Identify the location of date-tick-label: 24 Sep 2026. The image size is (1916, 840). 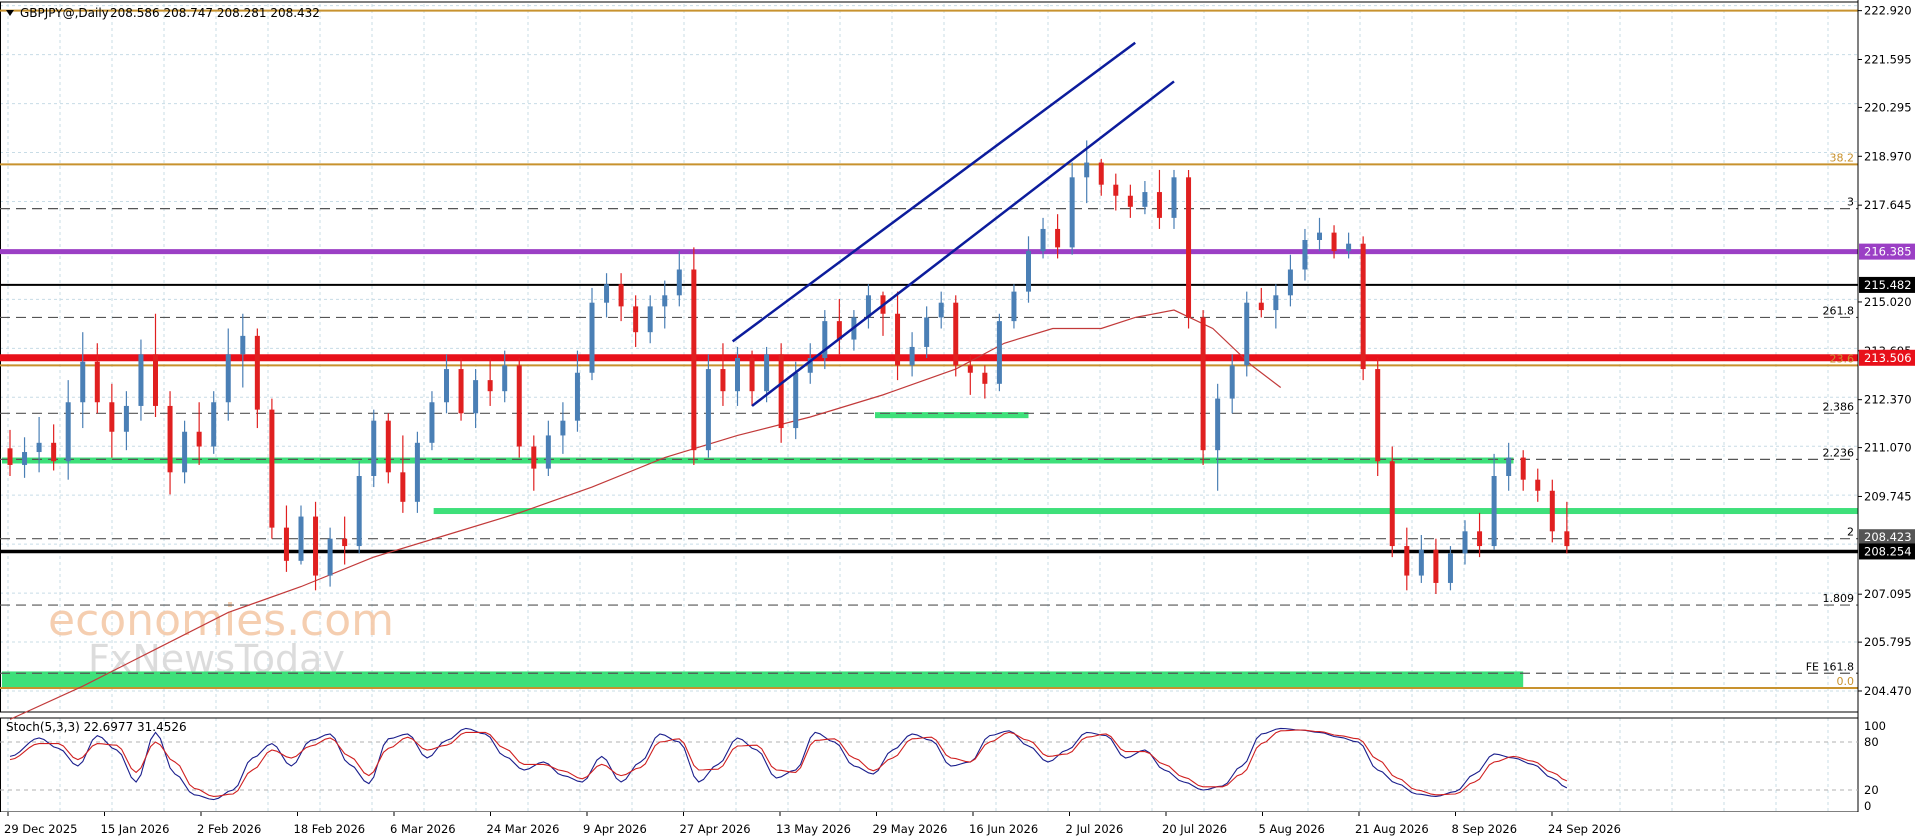
(1584, 829).